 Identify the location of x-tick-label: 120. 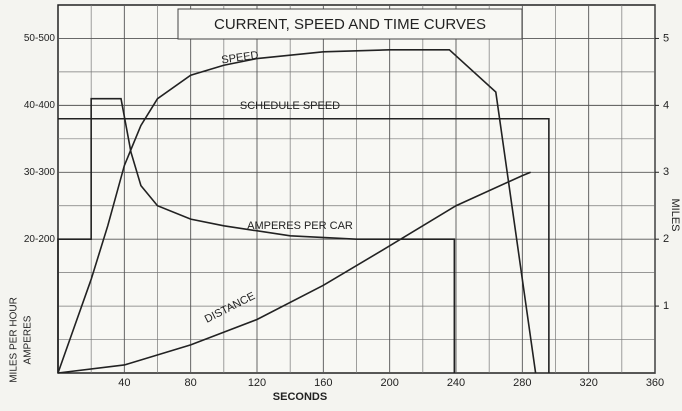
(257, 383).